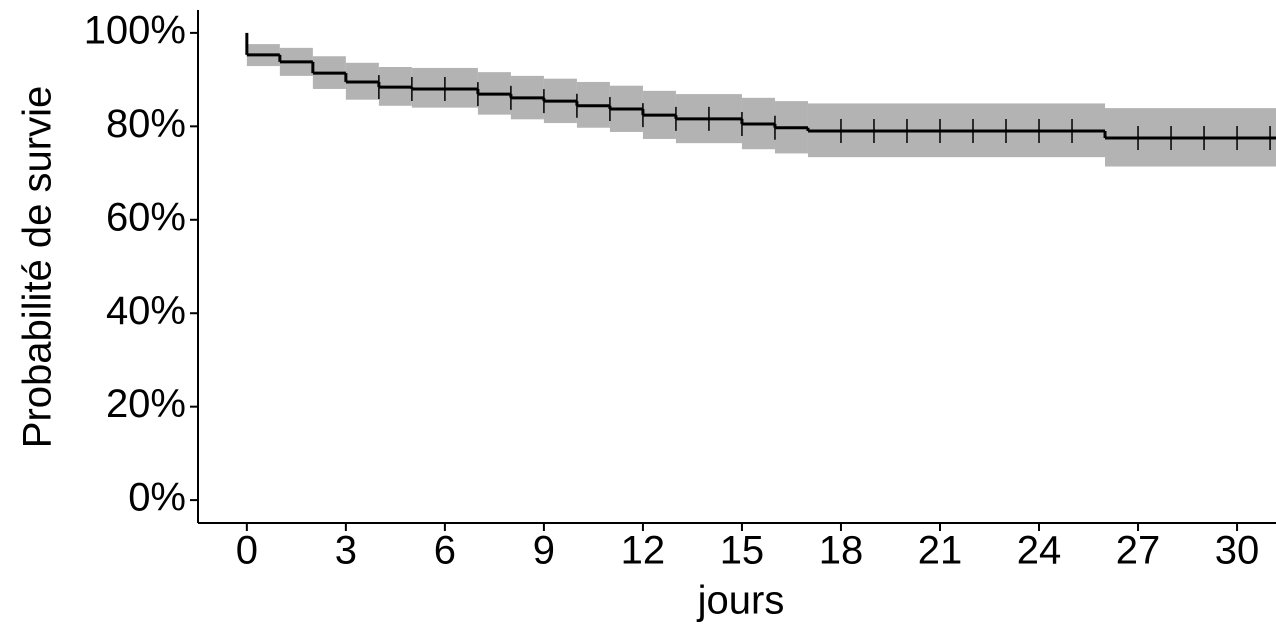 The width and height of the screenshot is (1276, 630). What do you see at coordinates (38, 267) in the screenshot?
I see `y-axis-title: Probabilité de survie` at bounding box center [38, 267].